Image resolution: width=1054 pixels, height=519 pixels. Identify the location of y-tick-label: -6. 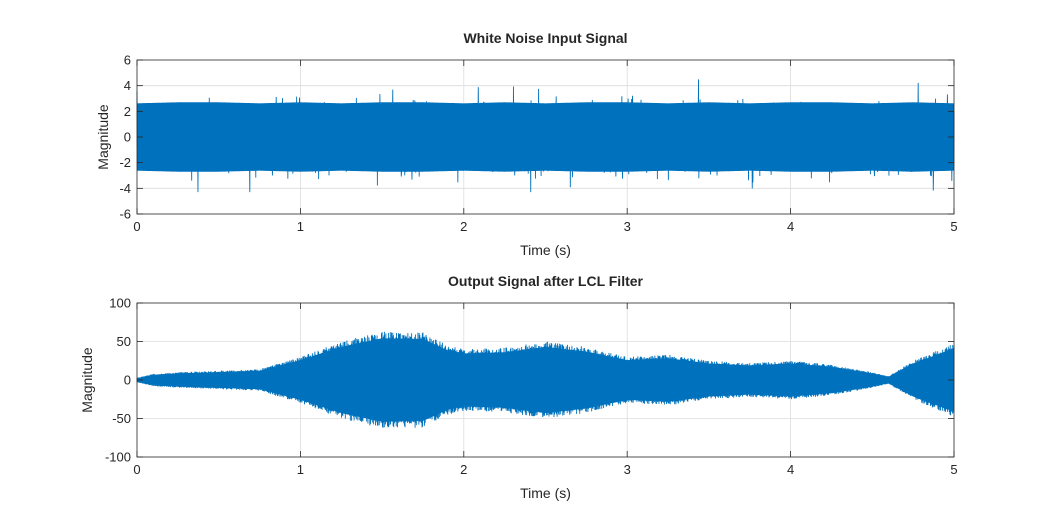
(125, 214).